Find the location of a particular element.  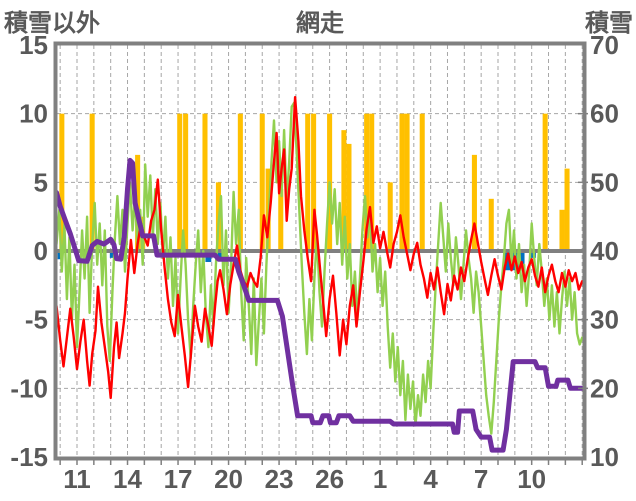

right-tick-label: 10 is located at coordinates (604, 457).